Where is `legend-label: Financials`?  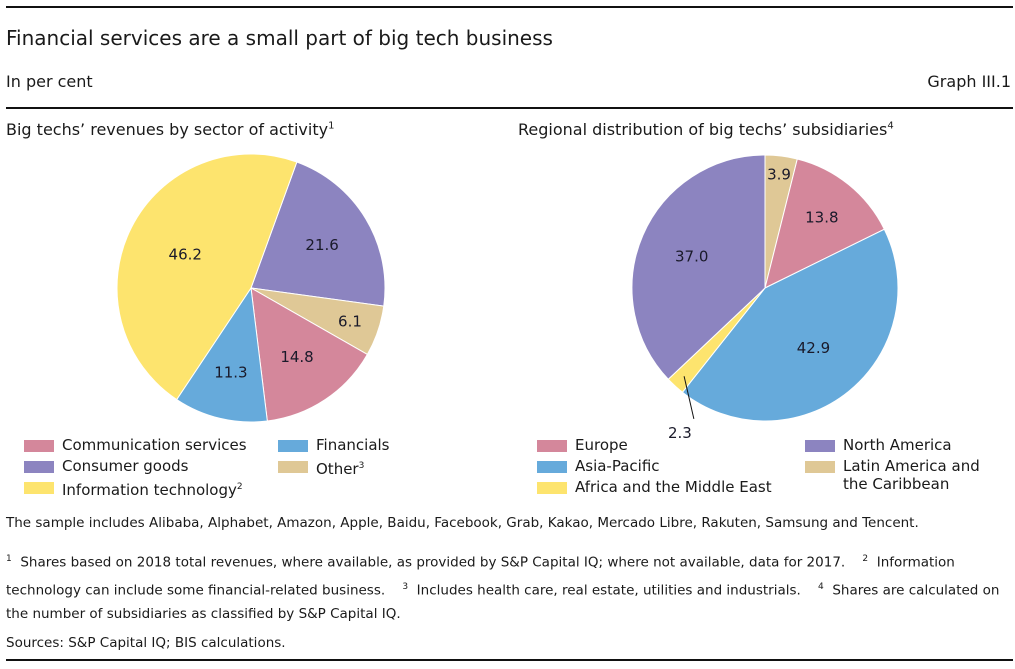 legend-label: Financials is located at coordinates (353, 445).